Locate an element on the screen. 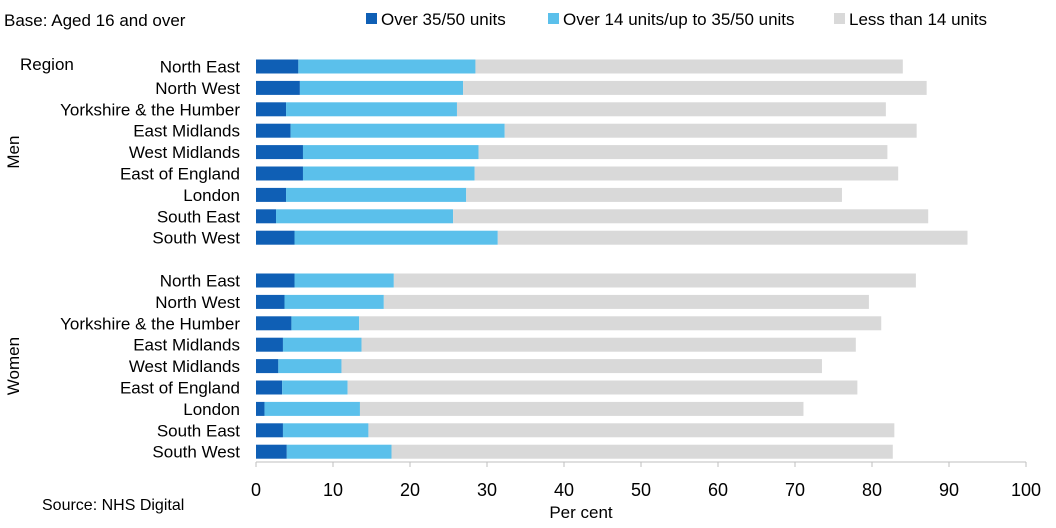  x-tick-label-40: 40 is located at coordinates (564, 490).